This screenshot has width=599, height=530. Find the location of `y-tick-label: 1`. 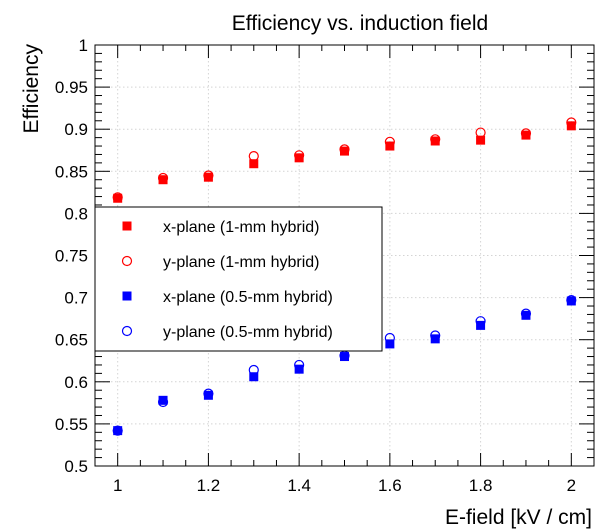

y-tick-label: 1 is located at coordinates (83, 45).